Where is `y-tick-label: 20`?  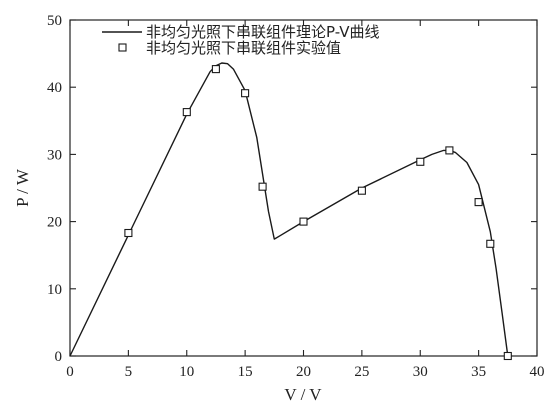
y-tick-label: 20 is located at coordinates (54, 223).